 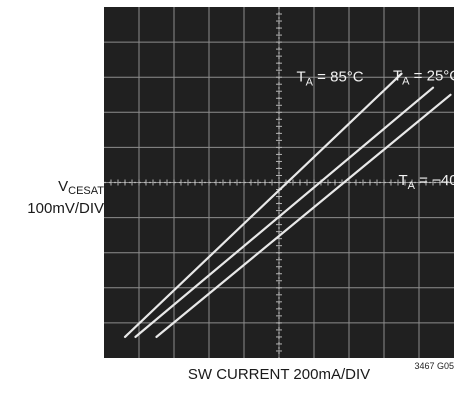 I want to click on trace-label-0: TA = 85°C, so click(x=330, y=79).